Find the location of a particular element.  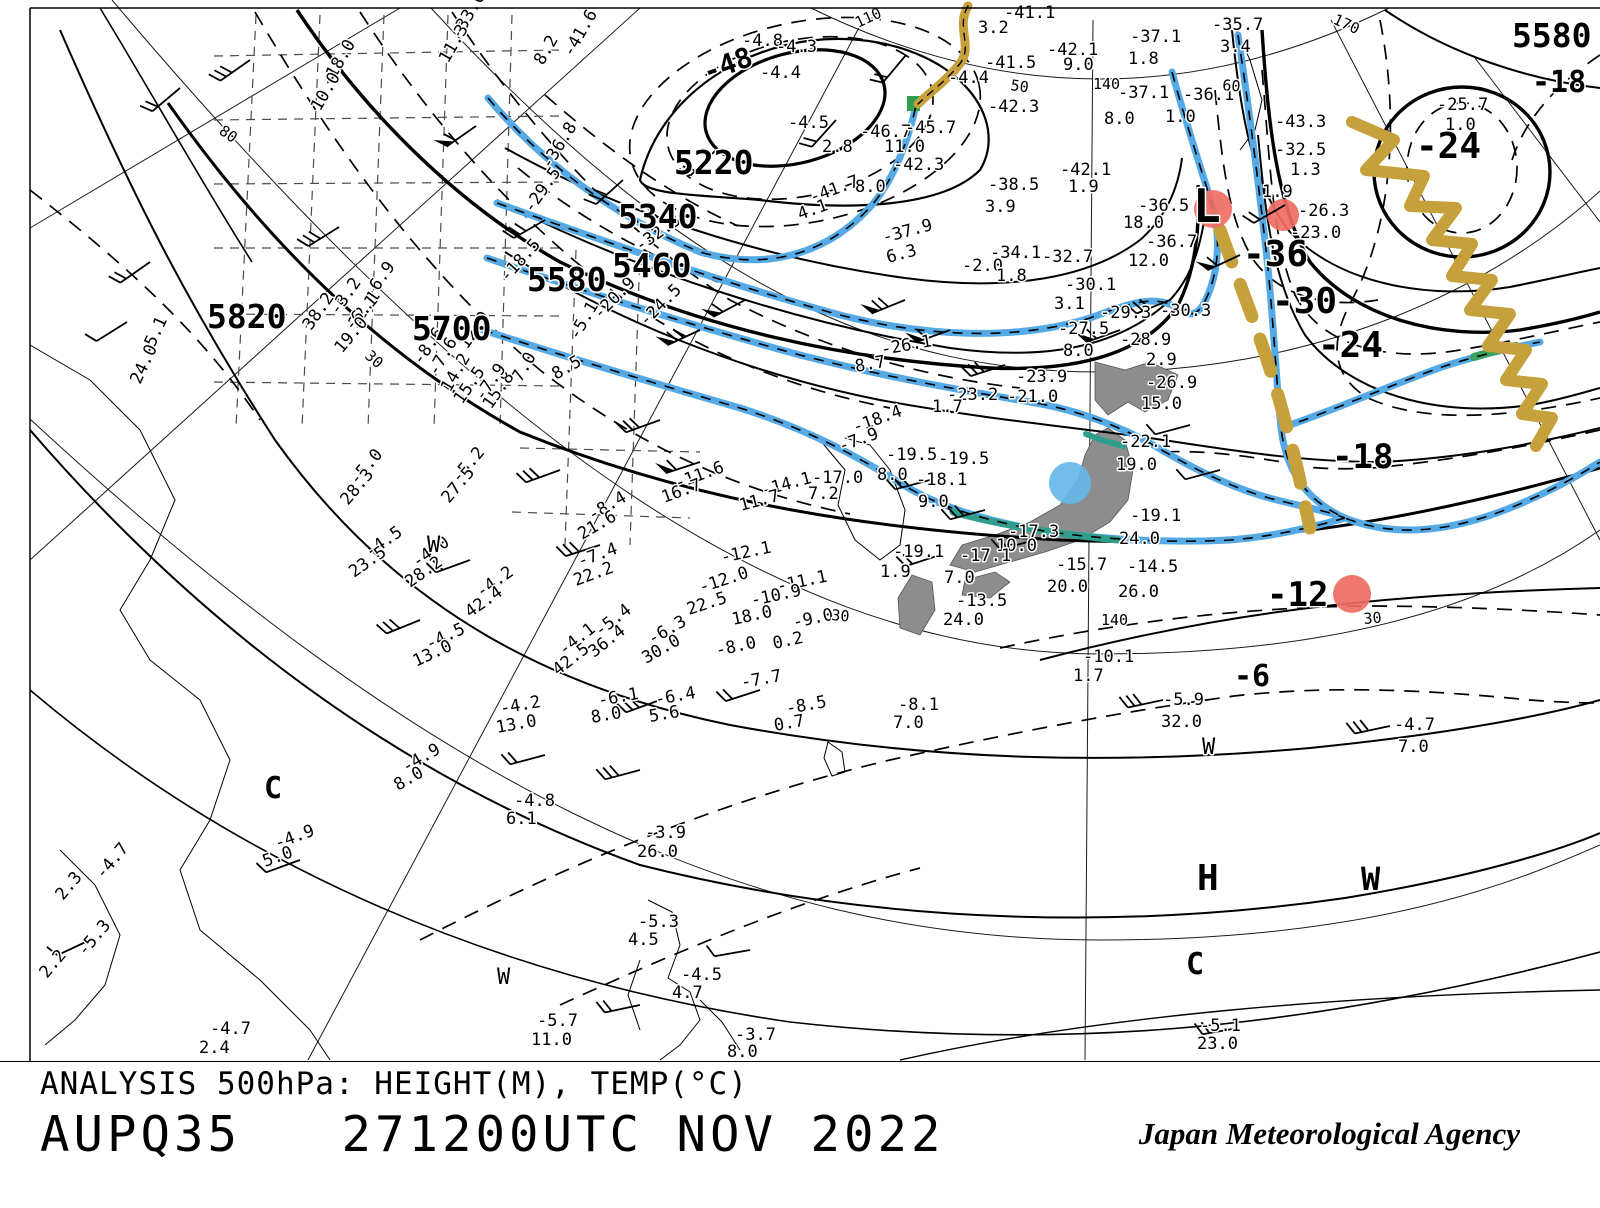

station-value: -42.3 is located at coordinates (1013, 107).